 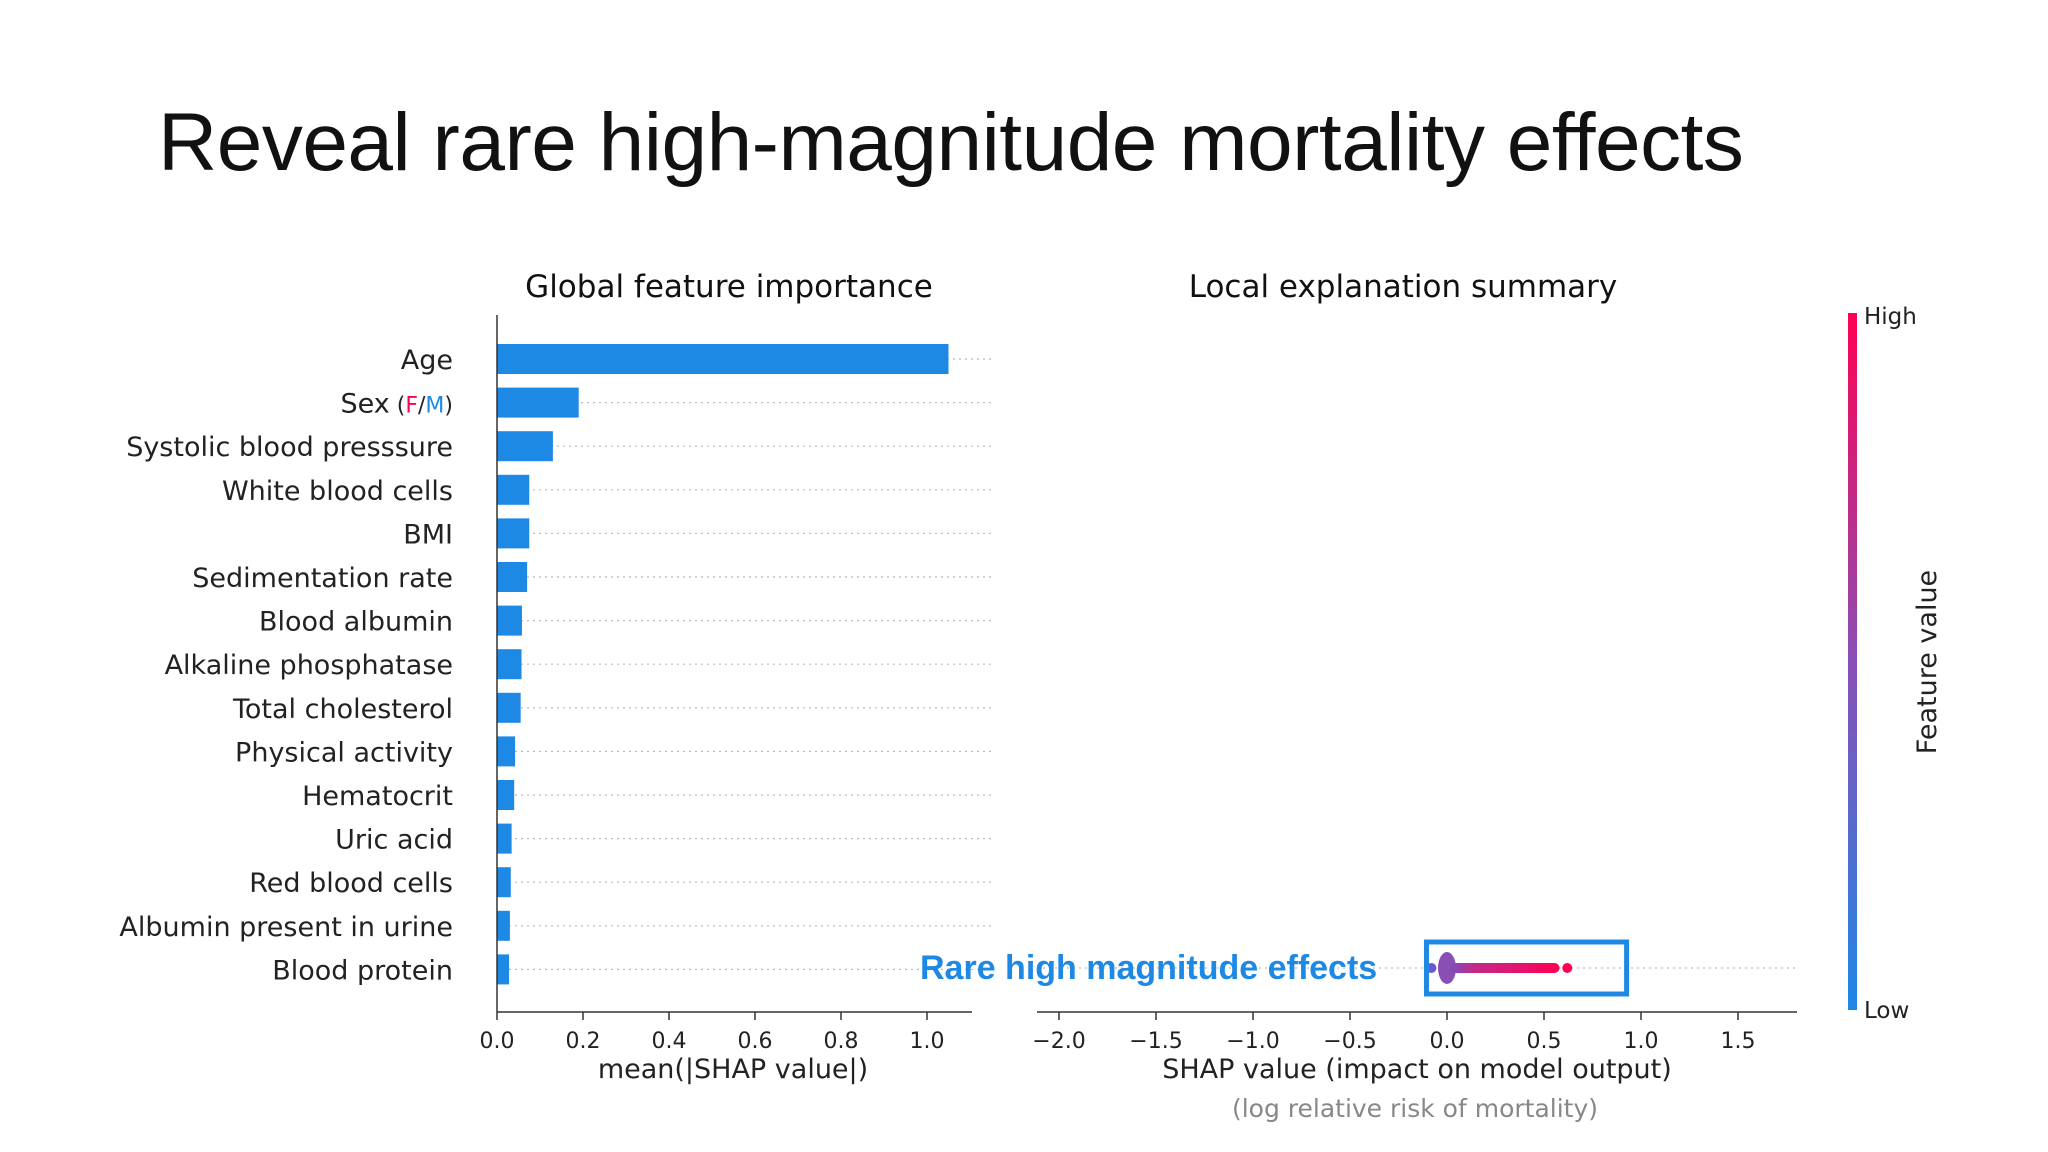 I want to click on right-tick-label-4: 0.0, so click(x=1447, y=1041).